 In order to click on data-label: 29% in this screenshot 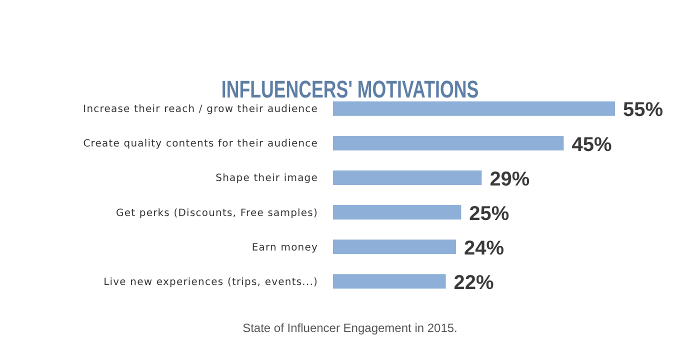, I will do `click(510, 179)`.